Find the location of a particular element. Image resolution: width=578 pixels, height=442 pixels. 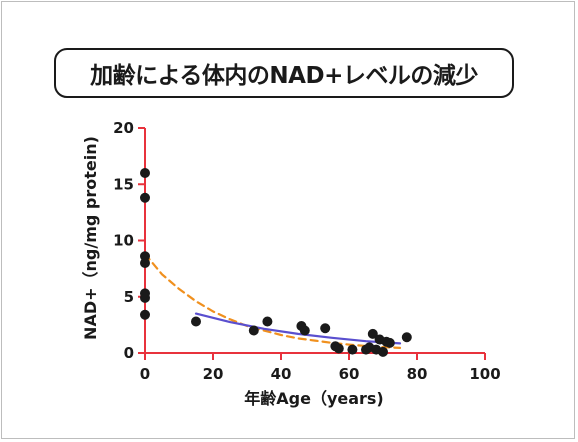

title-box: 加齢による体内のNAD+レベルの減少 is located at coordinates (284, 73).